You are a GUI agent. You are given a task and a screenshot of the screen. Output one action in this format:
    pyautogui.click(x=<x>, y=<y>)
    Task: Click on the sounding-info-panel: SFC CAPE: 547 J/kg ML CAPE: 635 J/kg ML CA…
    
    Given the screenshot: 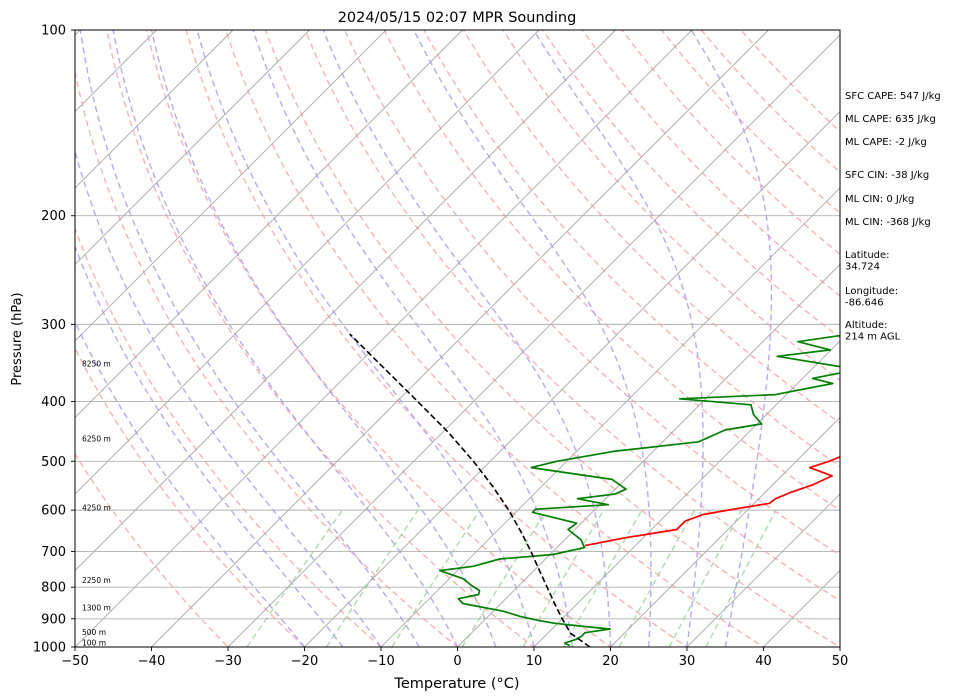 What is the action you would take?
    pyautogui.click(x=893, y=217)
    